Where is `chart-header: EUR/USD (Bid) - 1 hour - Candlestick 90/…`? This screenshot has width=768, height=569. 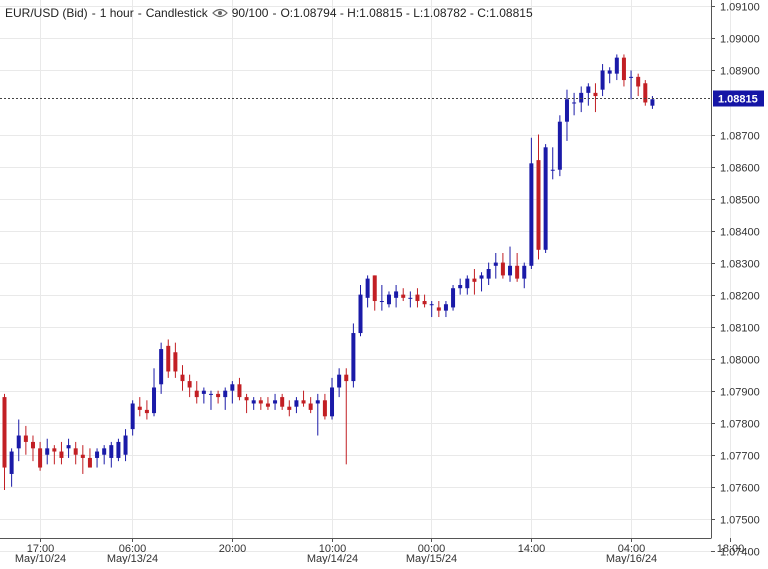
chart-header: EUR/USD (Bid) - 1 hour - Candlestick 90/… is located at coordinates (269, 13).